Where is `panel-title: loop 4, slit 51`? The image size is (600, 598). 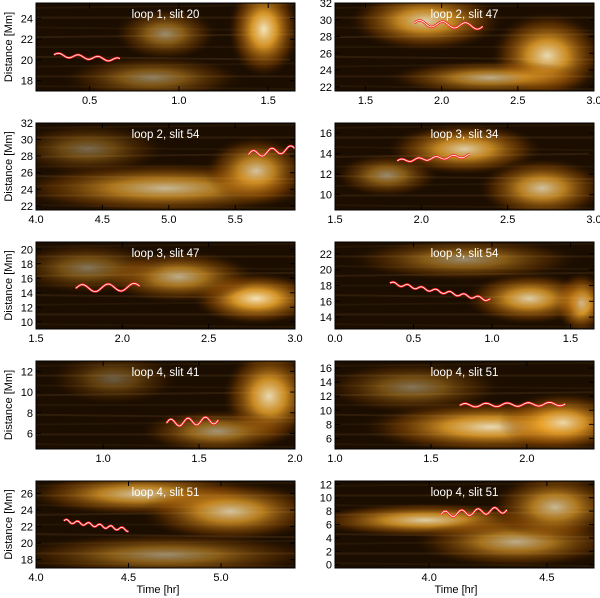
panel-title: loop 4, slit 51 is located at coordinates (166, 493).